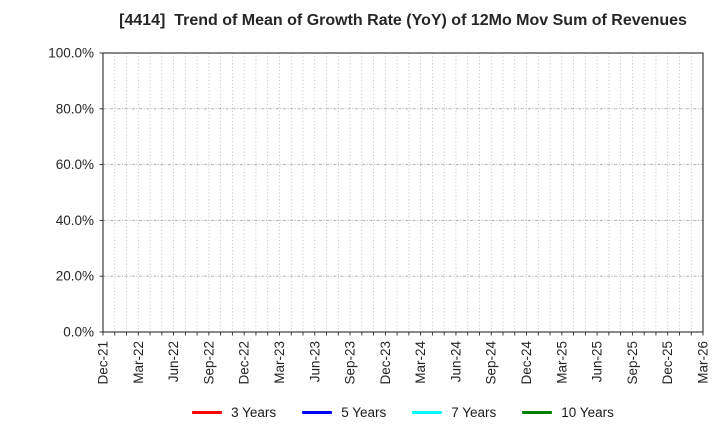  I want to click on y-tick-marks, so click(101, 192).